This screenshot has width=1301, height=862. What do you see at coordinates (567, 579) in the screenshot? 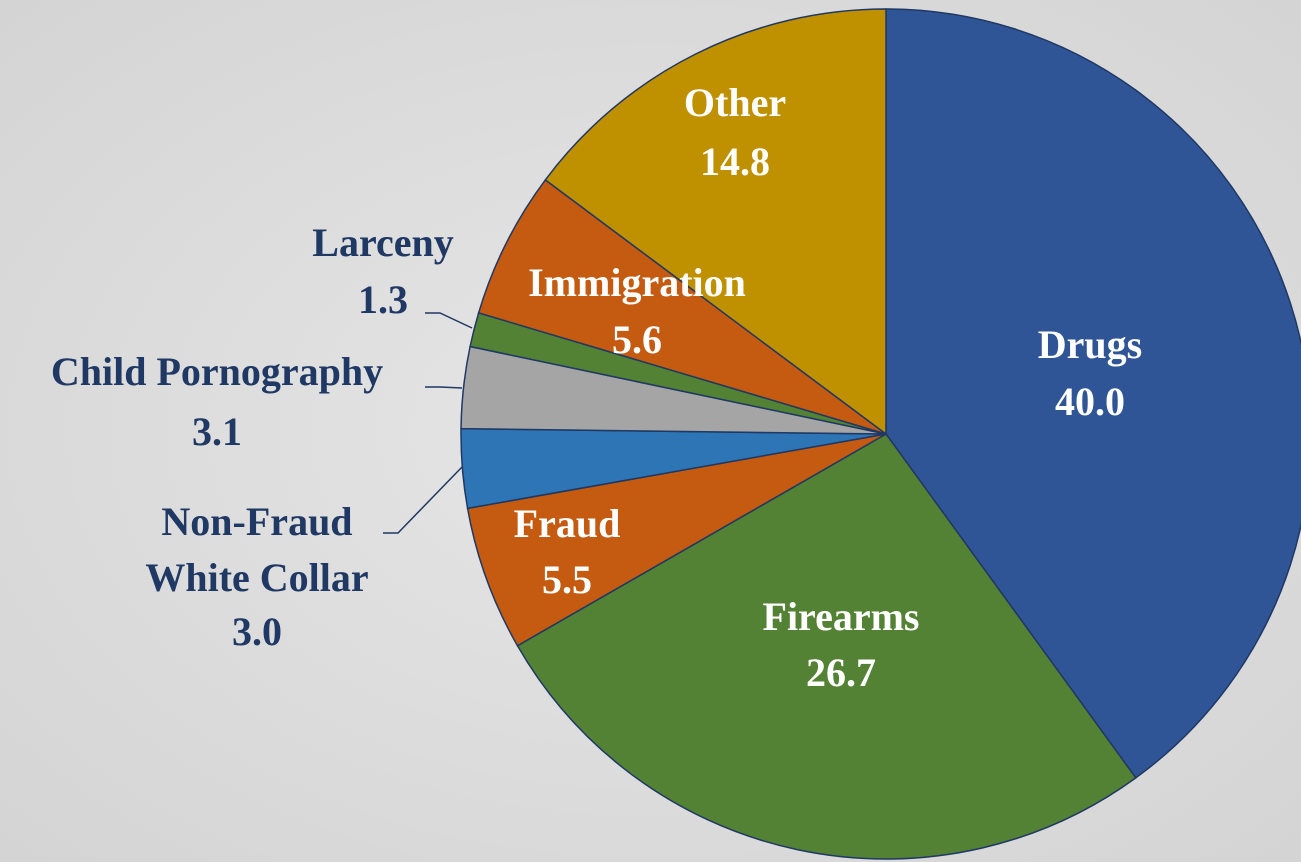
I see `slice-value: 5.5` at bounding box center [567, 579].